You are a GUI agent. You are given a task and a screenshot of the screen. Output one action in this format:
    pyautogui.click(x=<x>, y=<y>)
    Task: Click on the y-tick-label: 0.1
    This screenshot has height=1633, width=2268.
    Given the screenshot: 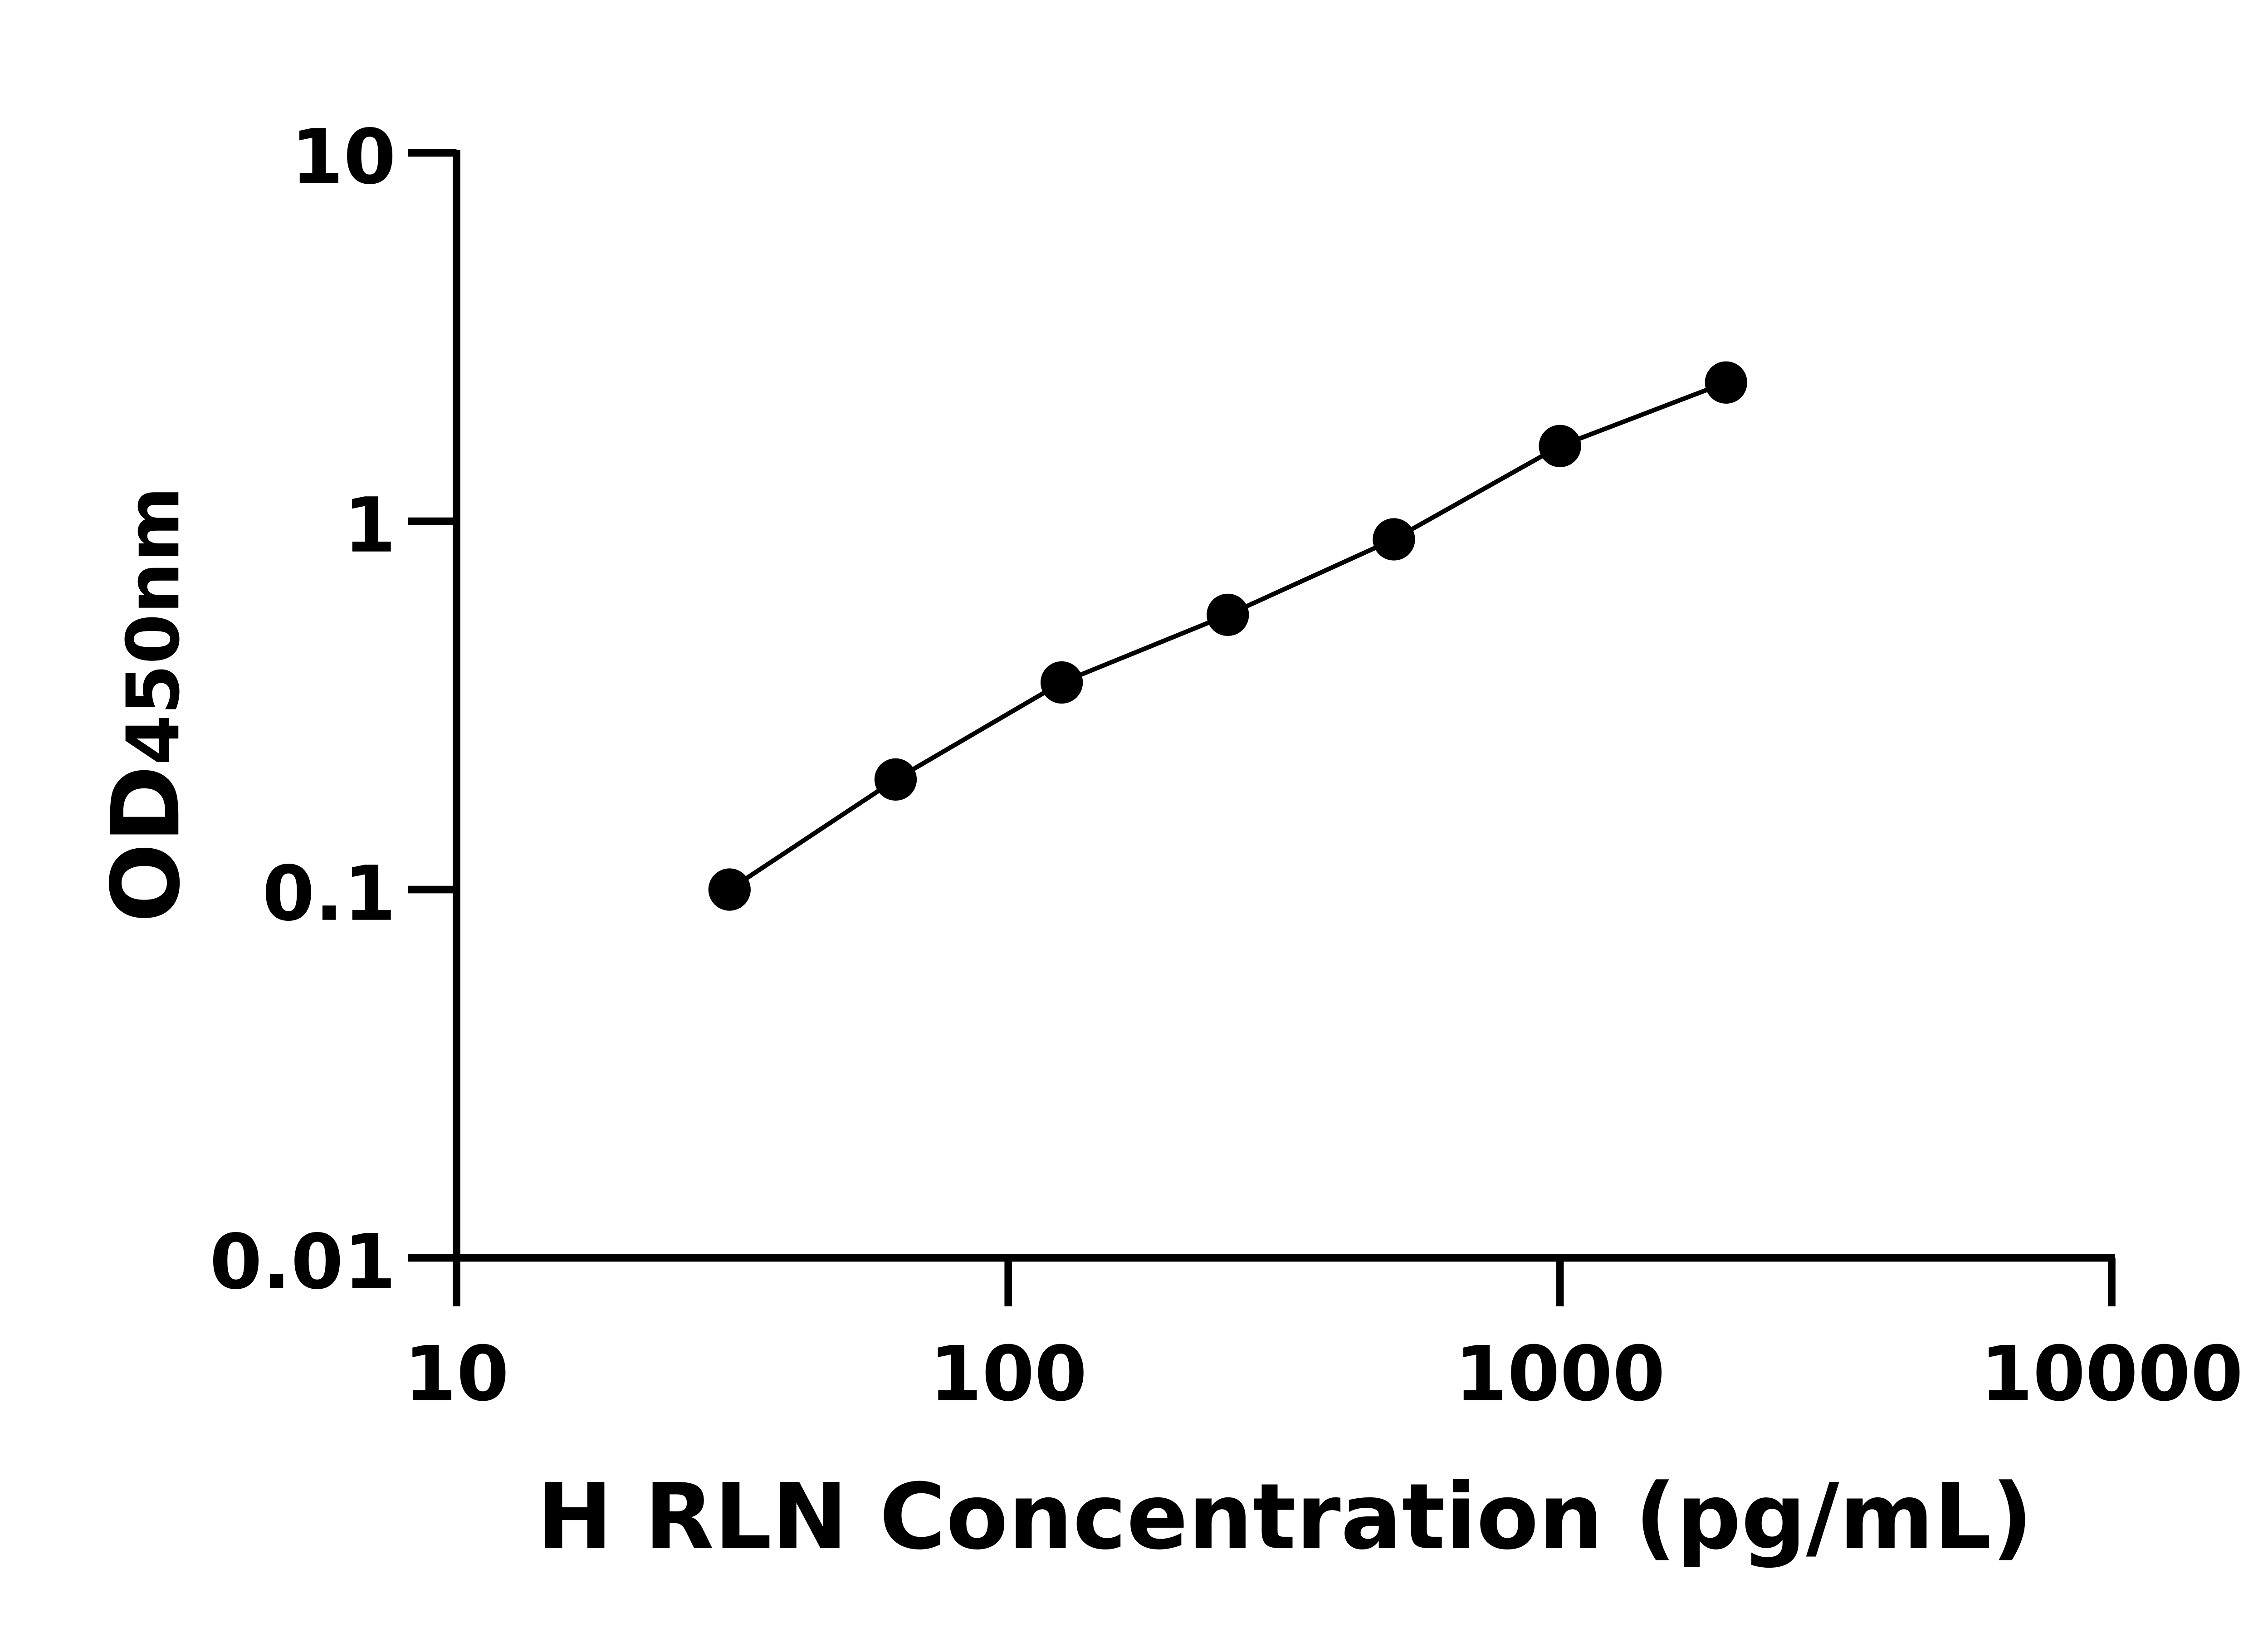 What is the action you would take?
    pyautogui.click(x=329, y=894)
    